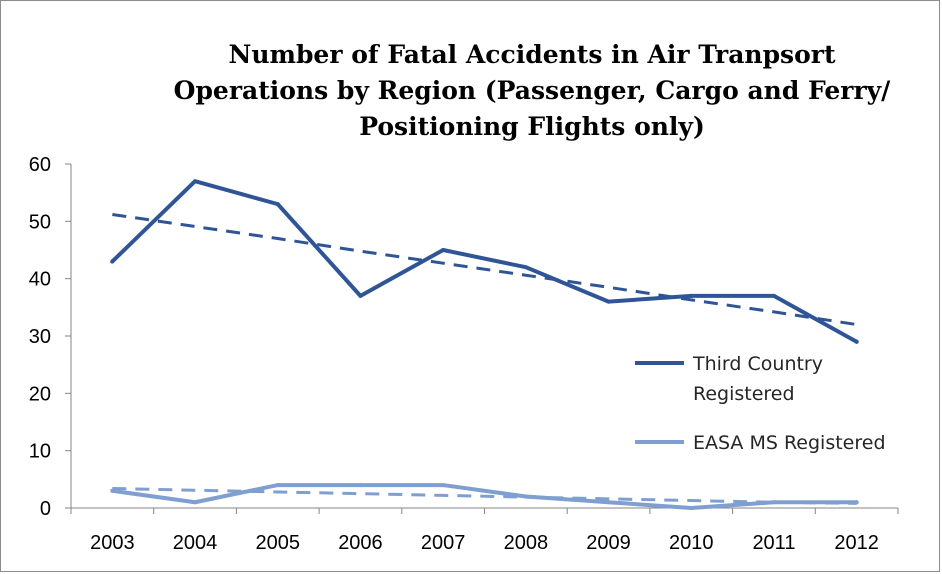 This screenshot has width=942, height=574. I want to click on easa-ms-registered-point-2004, so click(195, 502).